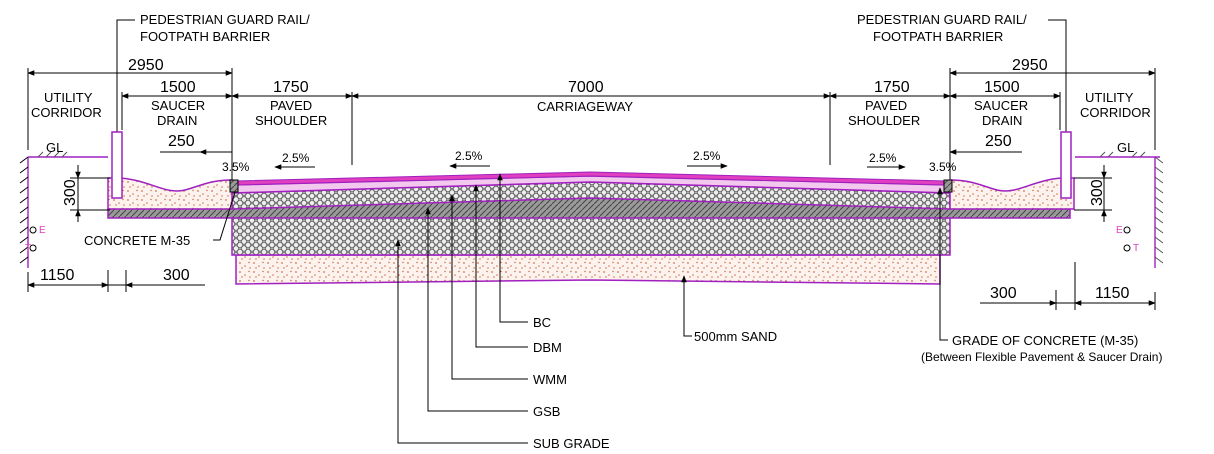  What do you see at coordinates (176, 275) in the screenshot?
I see `dim-left-300: 300` at bounding box center [176, 275].